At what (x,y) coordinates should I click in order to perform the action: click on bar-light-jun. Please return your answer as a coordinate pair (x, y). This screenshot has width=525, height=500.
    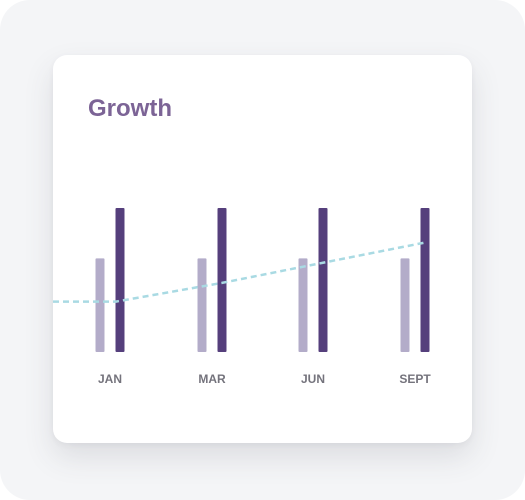
    Looking at the image, I should click on (303, 305).